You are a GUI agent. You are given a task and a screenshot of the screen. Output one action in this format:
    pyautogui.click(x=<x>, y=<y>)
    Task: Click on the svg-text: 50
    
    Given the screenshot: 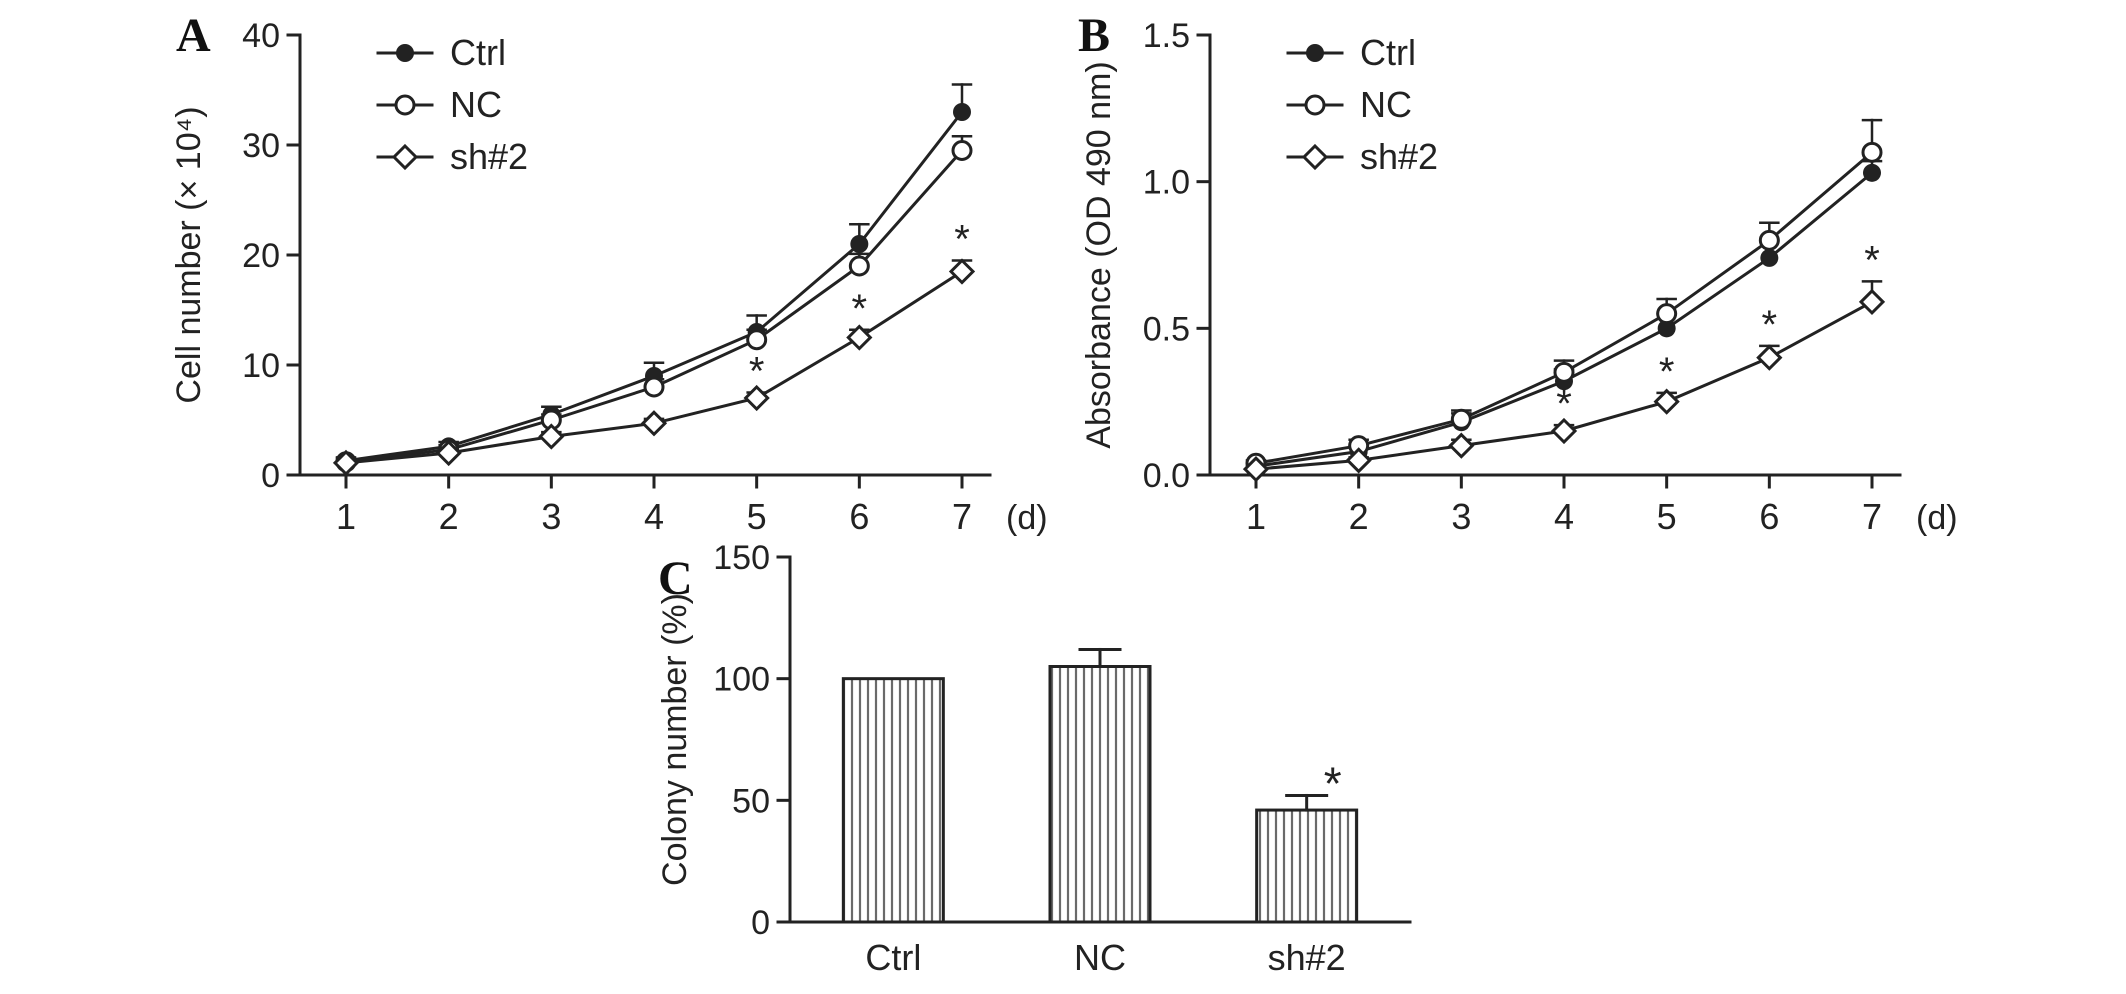 What is the action you would take?
    pyautogui.click(x=751, y=801)
    